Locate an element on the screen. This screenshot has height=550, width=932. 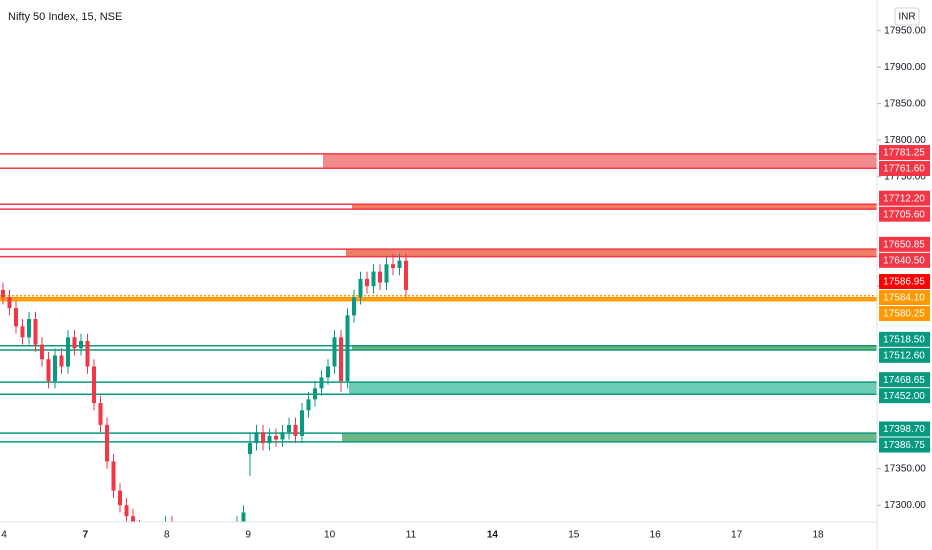
level-label: 17781.25 is located at coordinates (904, 153).